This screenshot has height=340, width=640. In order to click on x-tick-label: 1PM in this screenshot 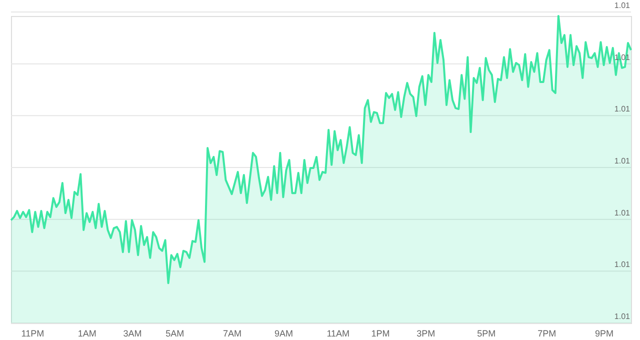, I will do `click(380, 333)`.